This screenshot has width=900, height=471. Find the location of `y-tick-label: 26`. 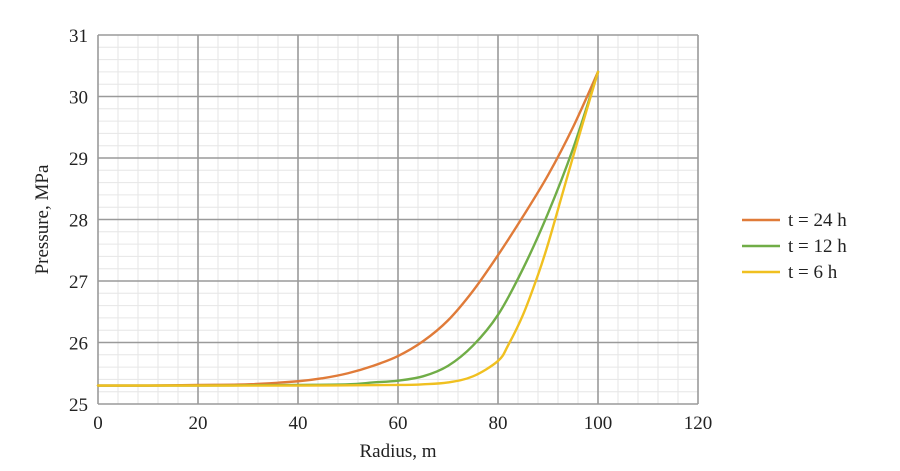

y-tick-label: 26 is located at coordinates (78, 344).